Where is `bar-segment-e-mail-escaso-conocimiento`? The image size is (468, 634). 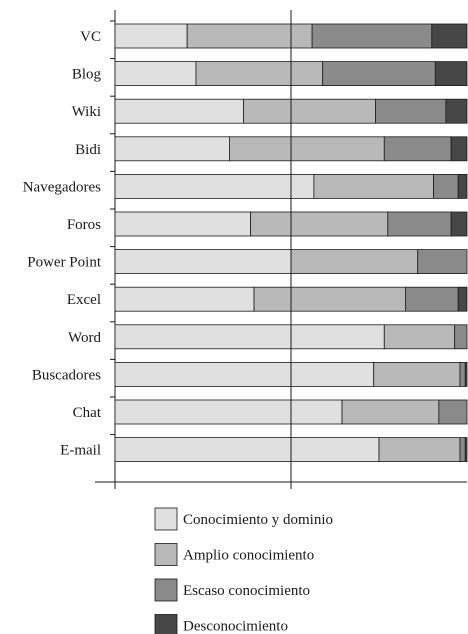
bar-segment-e-mail-escaso-conocimiento is located at coordinates (462, 450).